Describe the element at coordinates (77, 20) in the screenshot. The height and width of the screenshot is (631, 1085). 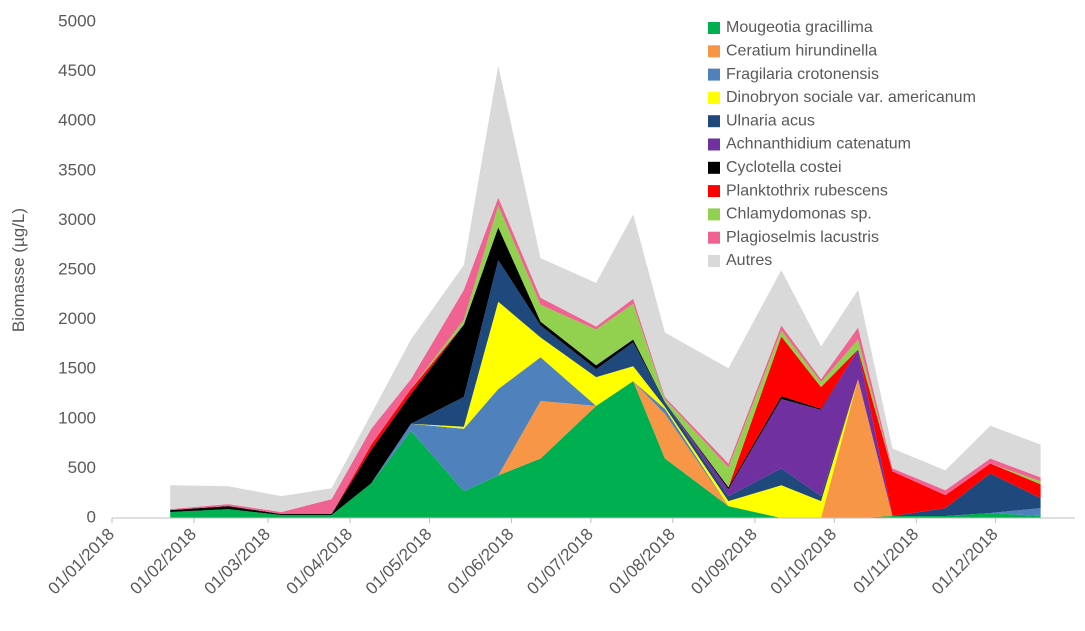
I see `y-tick-label: 5000` at that location.